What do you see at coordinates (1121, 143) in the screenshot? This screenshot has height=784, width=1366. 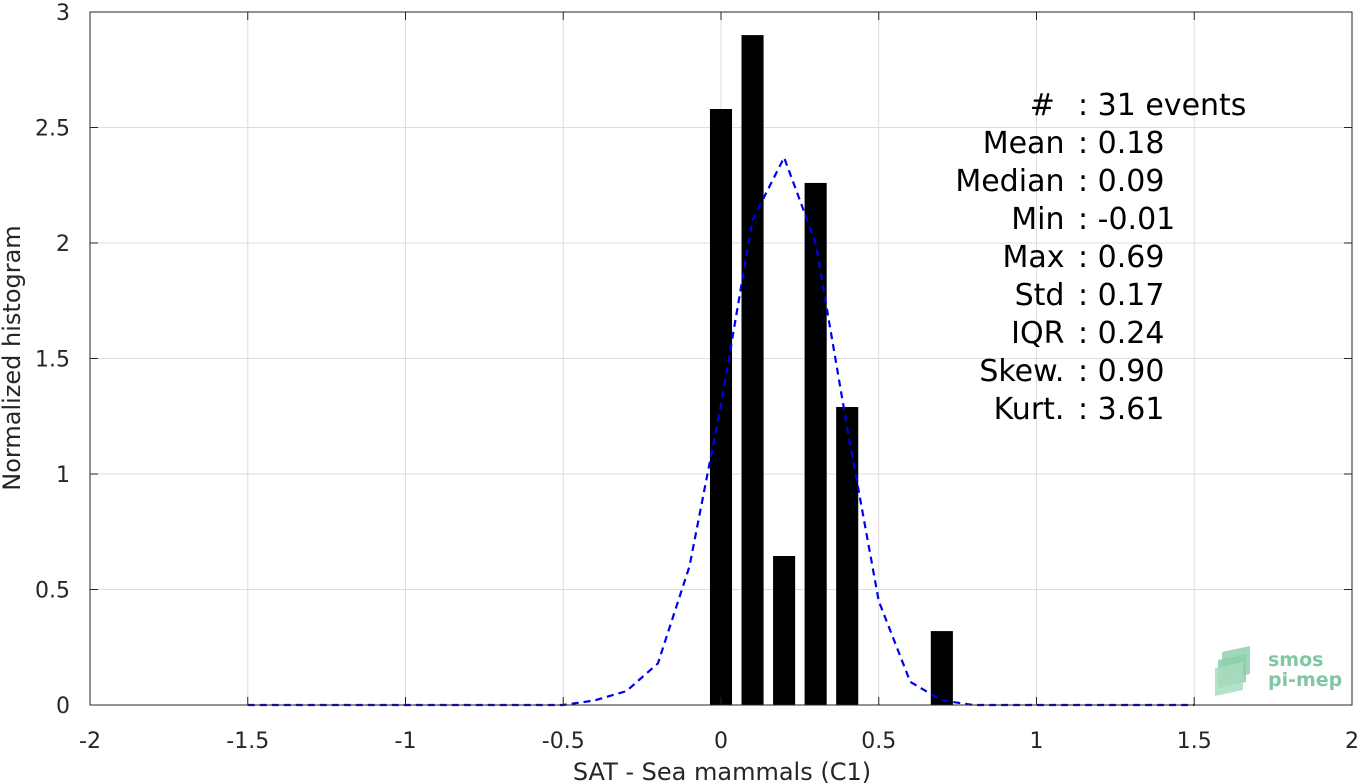 I see `stats-value: : 0.18` at bounding box center [1121, 143].